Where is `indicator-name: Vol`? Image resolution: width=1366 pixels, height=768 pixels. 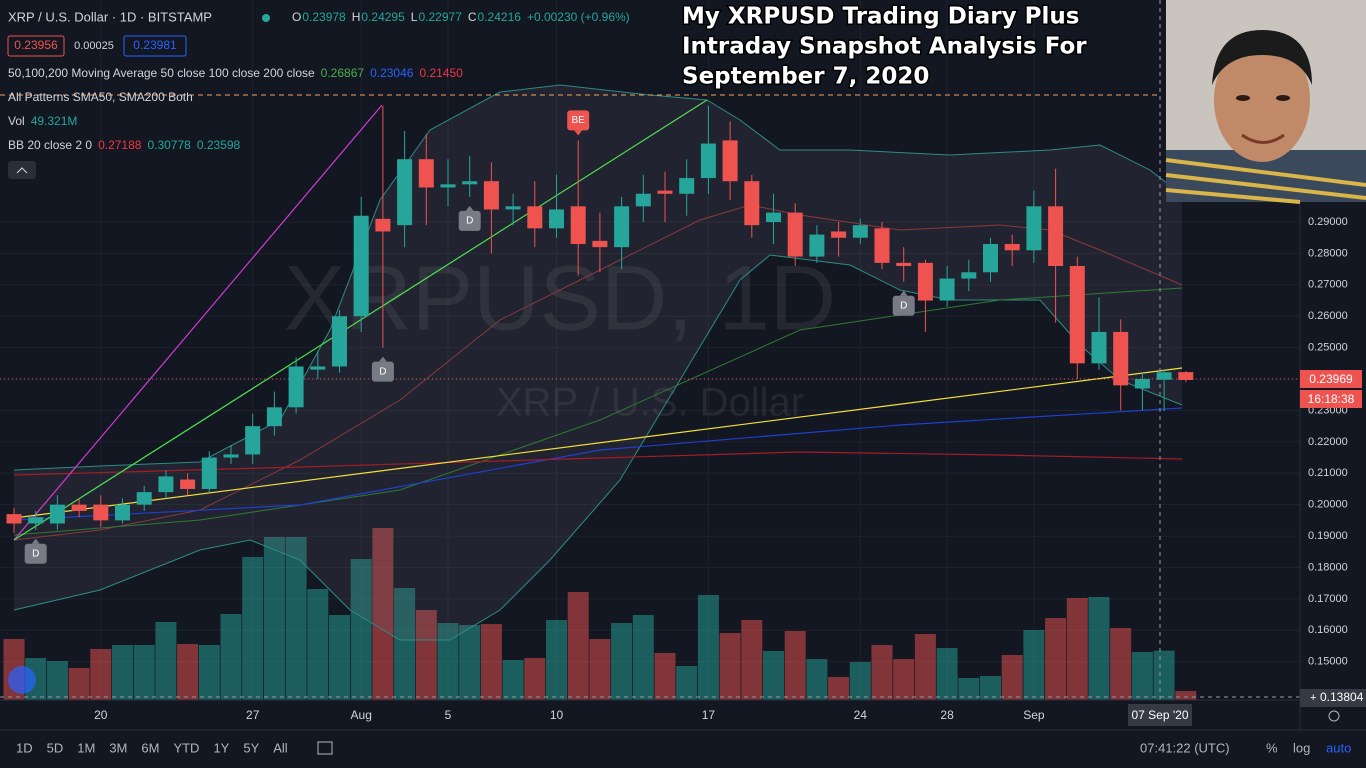
indicator-name: Vol is located at coordinates (16, 121).